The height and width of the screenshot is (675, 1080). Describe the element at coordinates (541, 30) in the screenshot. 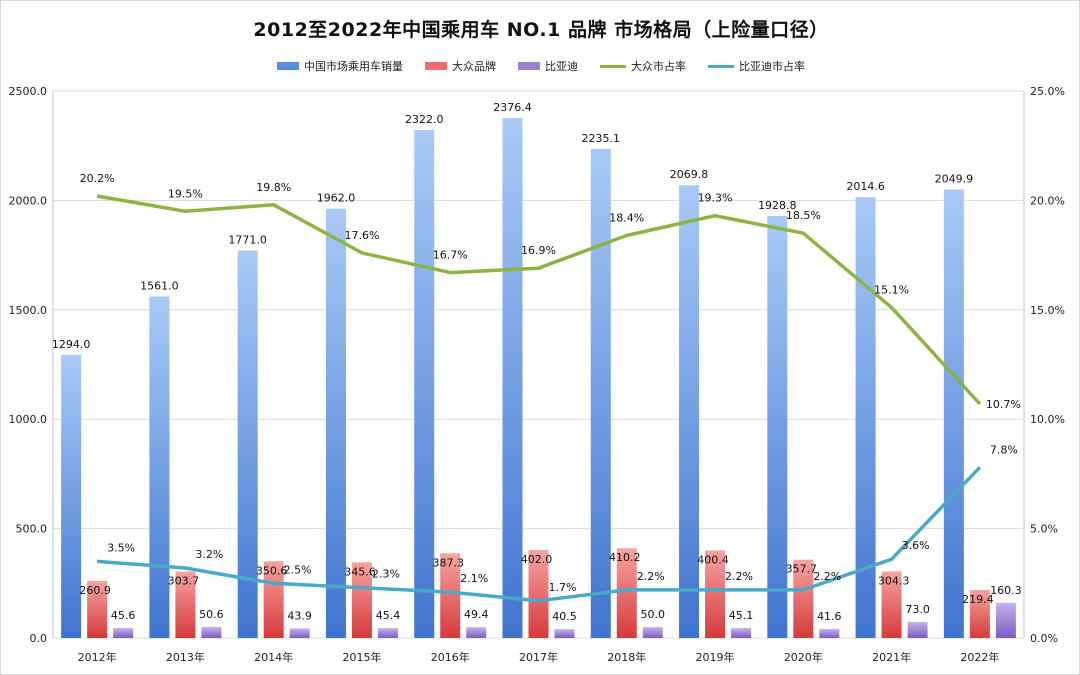

I see `chart-title: 2012至2022年中国乘用车 NO.1 品牌 市场格局（上险量口径）` at that location.